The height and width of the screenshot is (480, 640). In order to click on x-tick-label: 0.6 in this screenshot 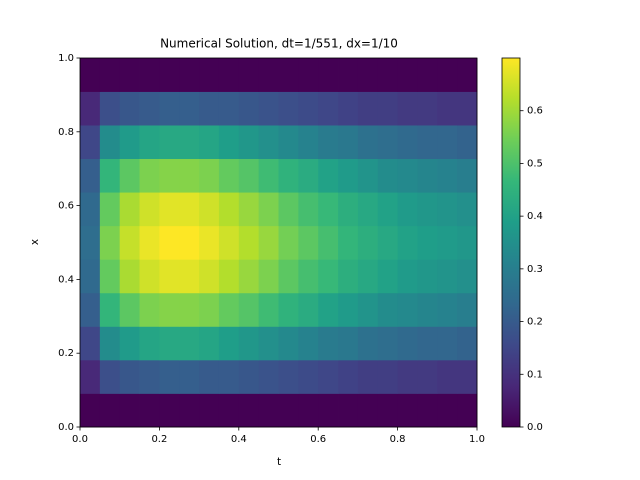, I will do `click(318, 439)`.